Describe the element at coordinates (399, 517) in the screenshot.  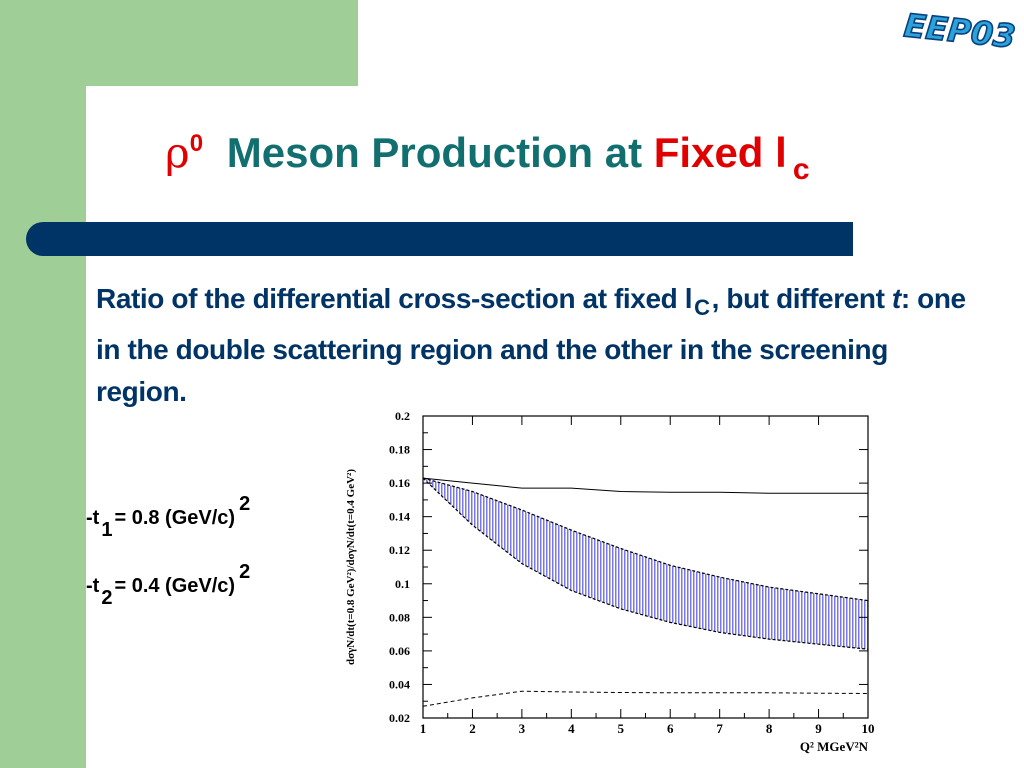
I see `y-tick-label: 0.14` at that location.